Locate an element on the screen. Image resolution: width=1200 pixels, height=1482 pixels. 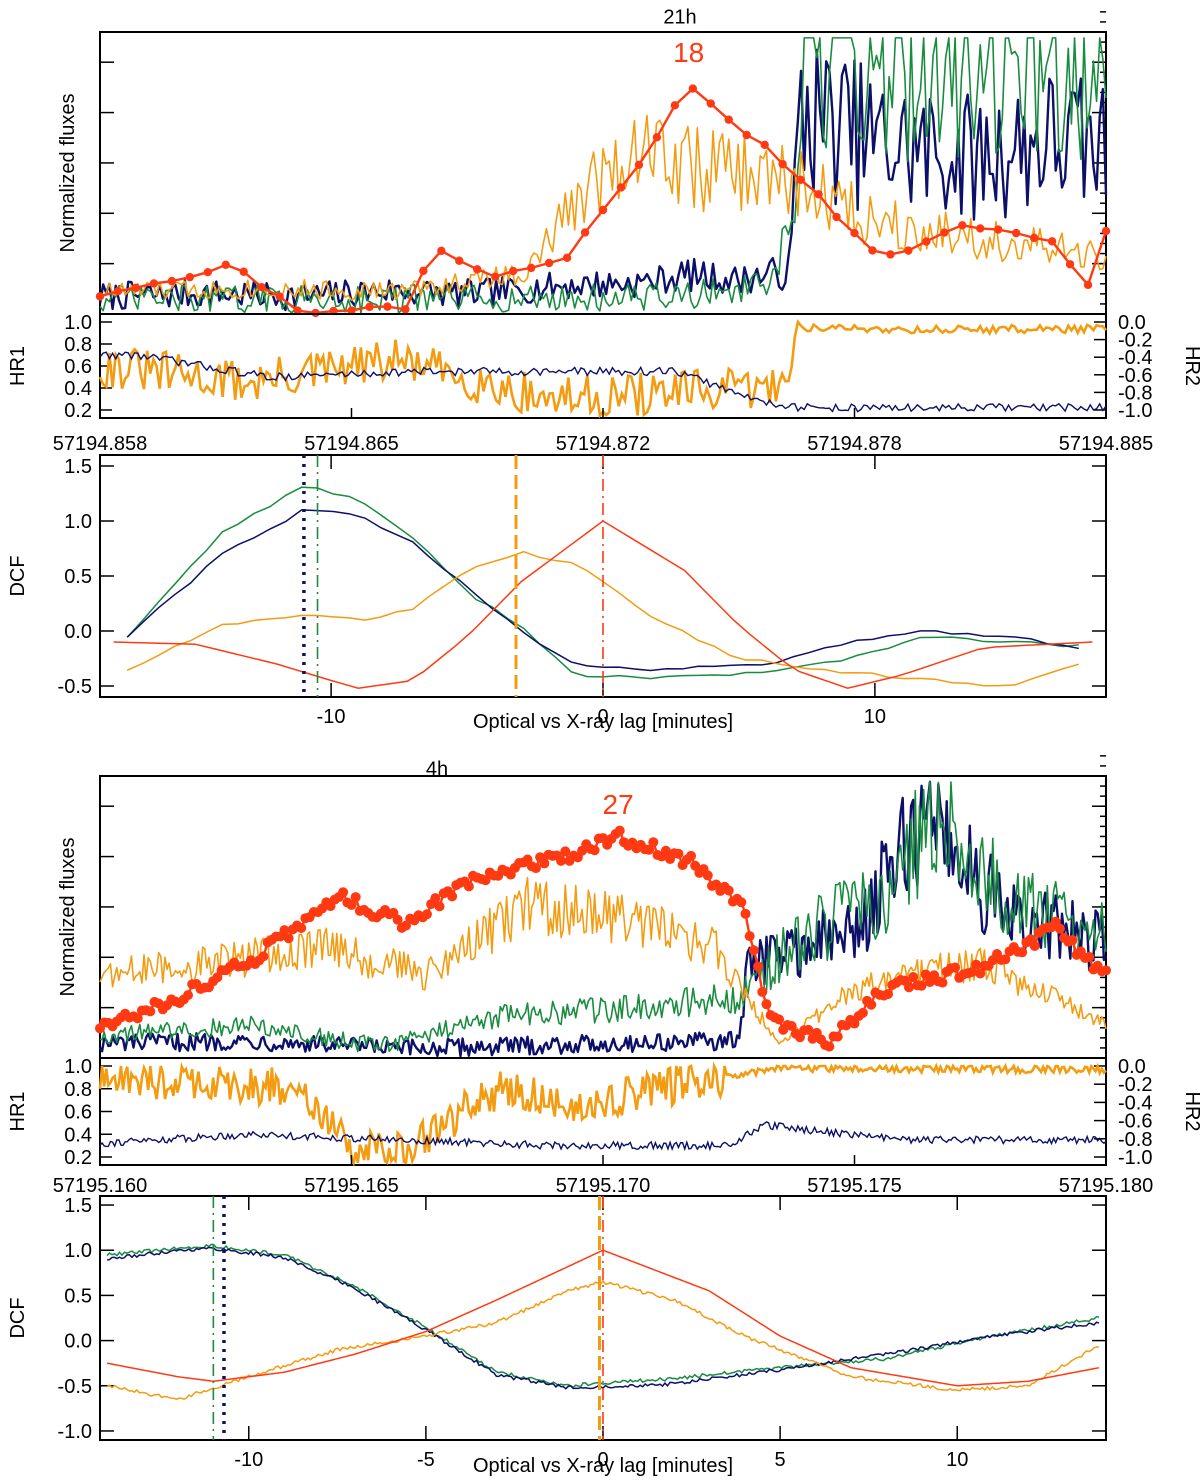
time-tick-label: 57194.878 is located at coordinates (854, 444).